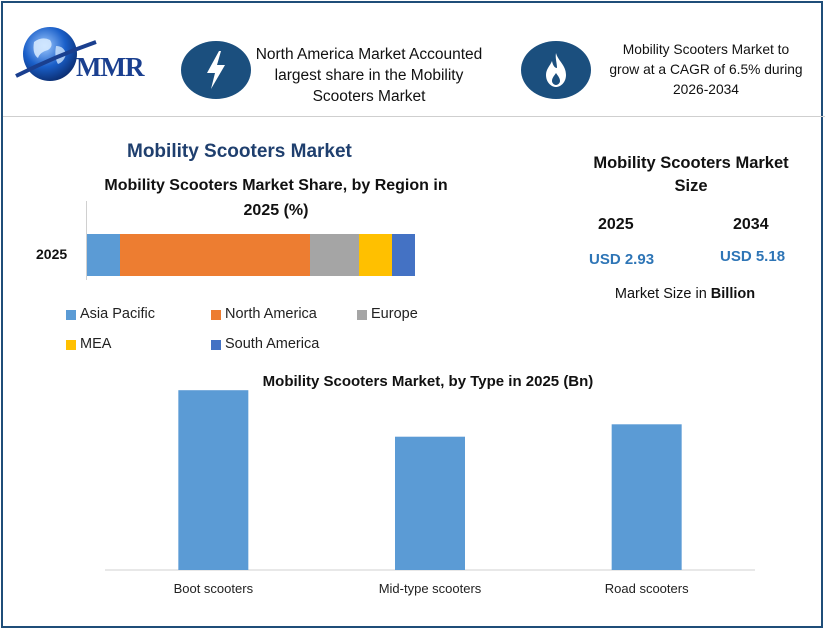  I want to click on year-2025-label: 2025, so click(616, 224).